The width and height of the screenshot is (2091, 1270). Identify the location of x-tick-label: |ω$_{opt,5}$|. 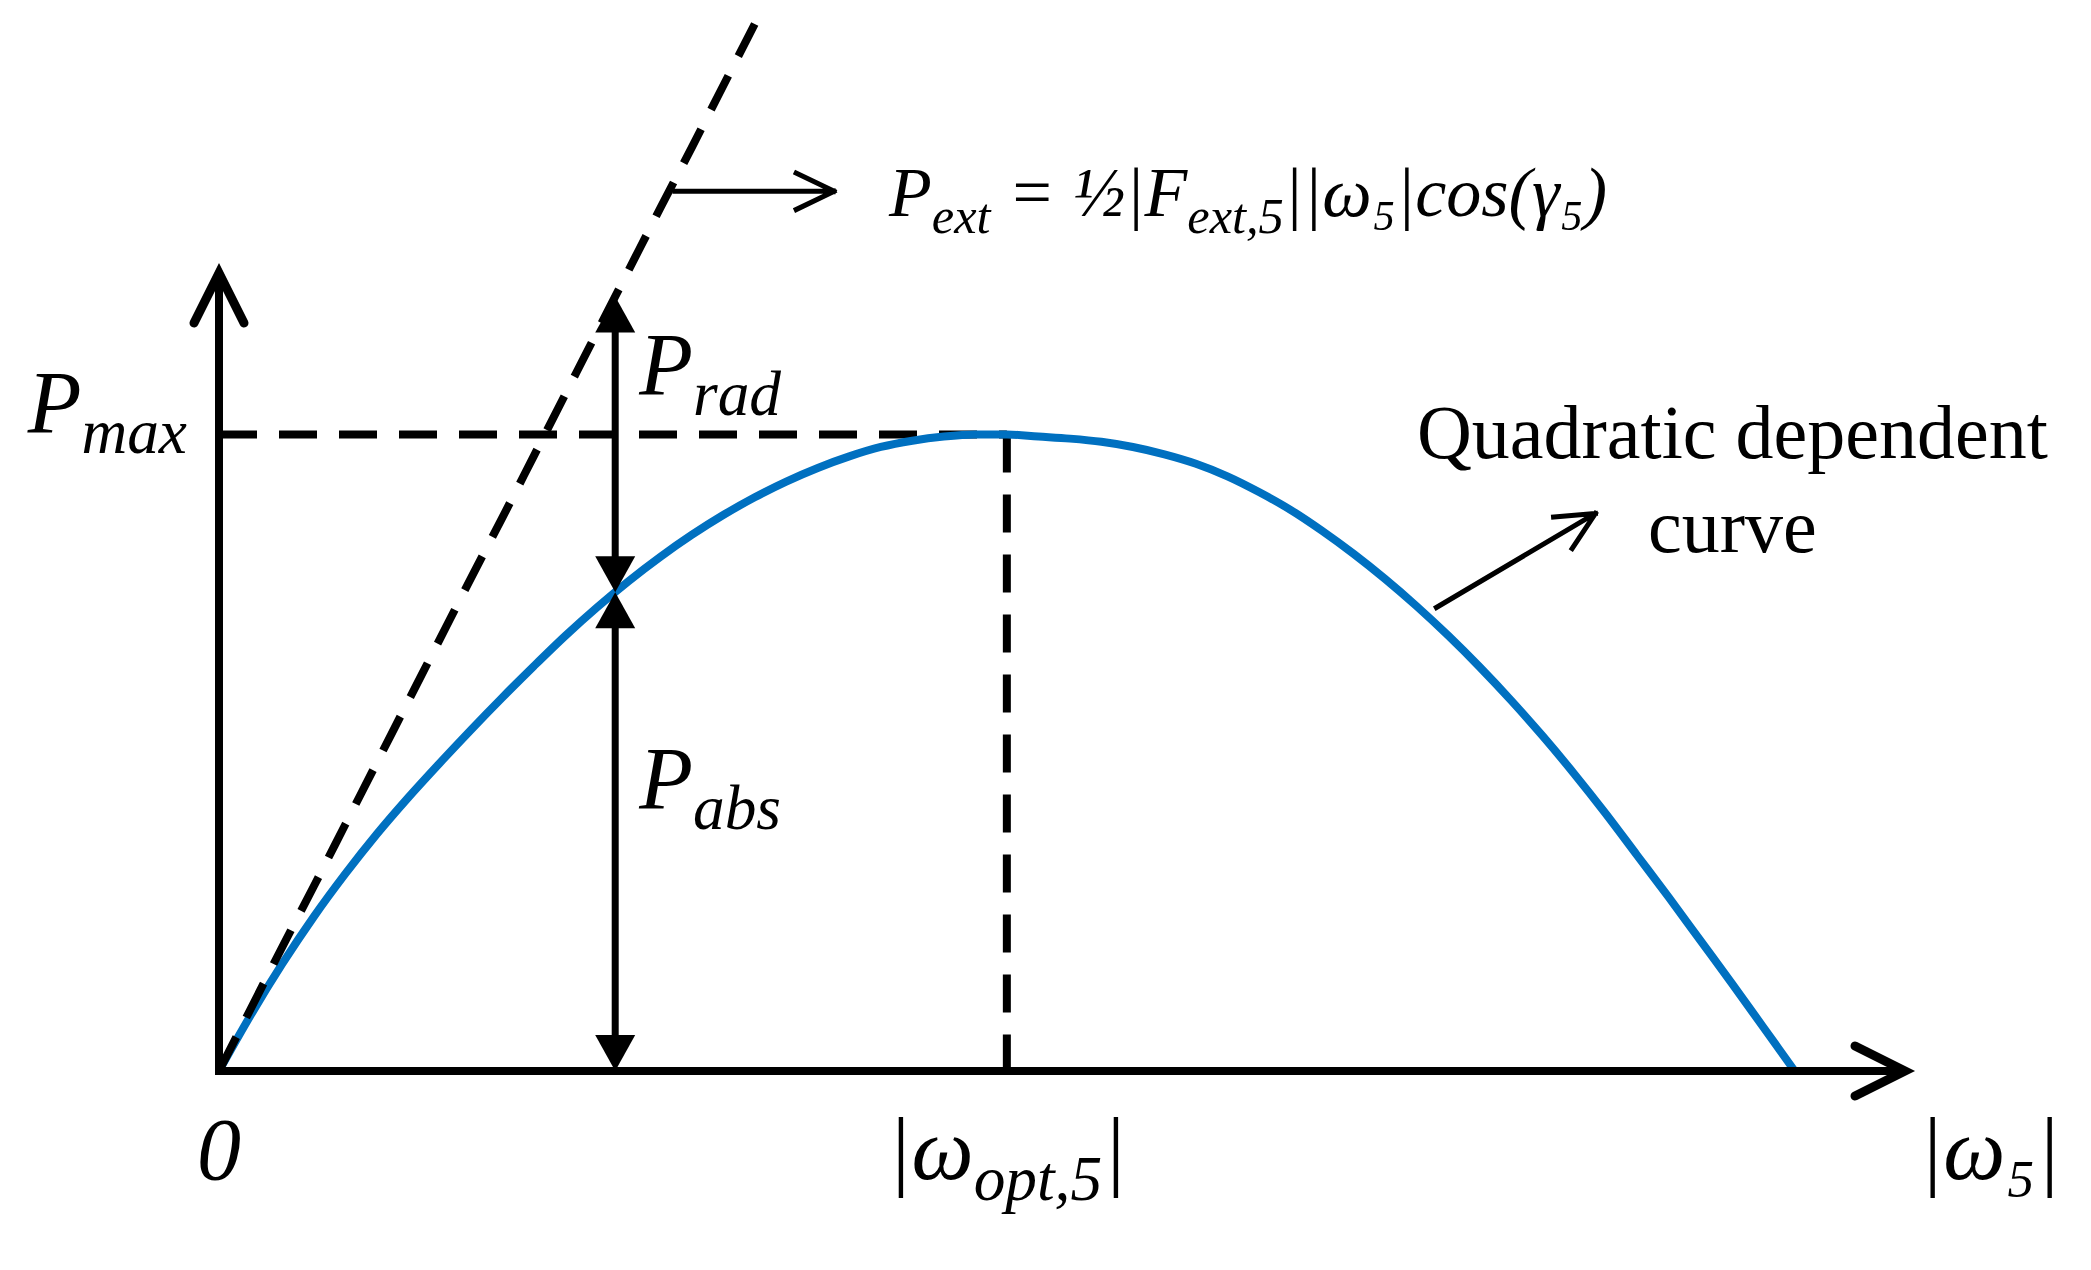
(1007, 1158).